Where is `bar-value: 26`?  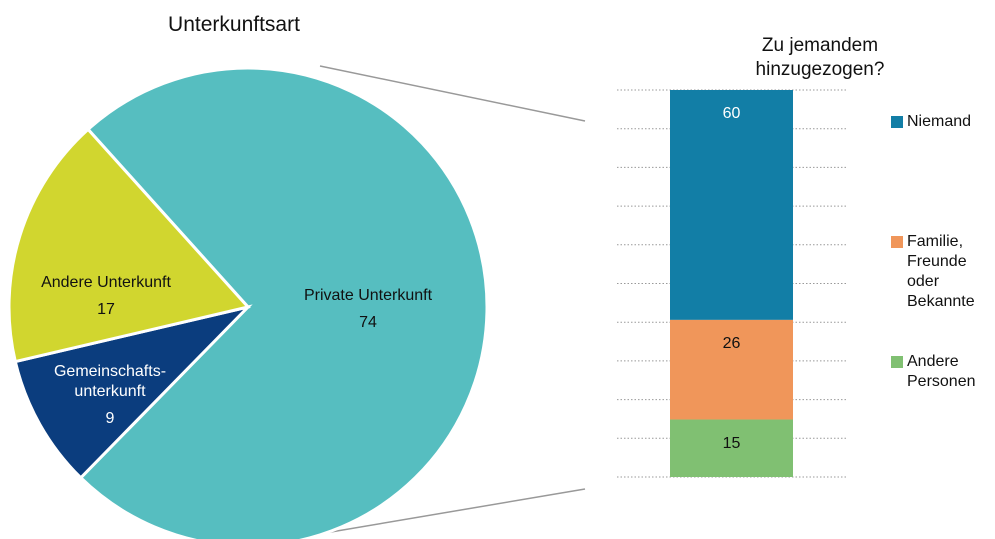
bar-value: 26 is located at coordinates (731, 343).